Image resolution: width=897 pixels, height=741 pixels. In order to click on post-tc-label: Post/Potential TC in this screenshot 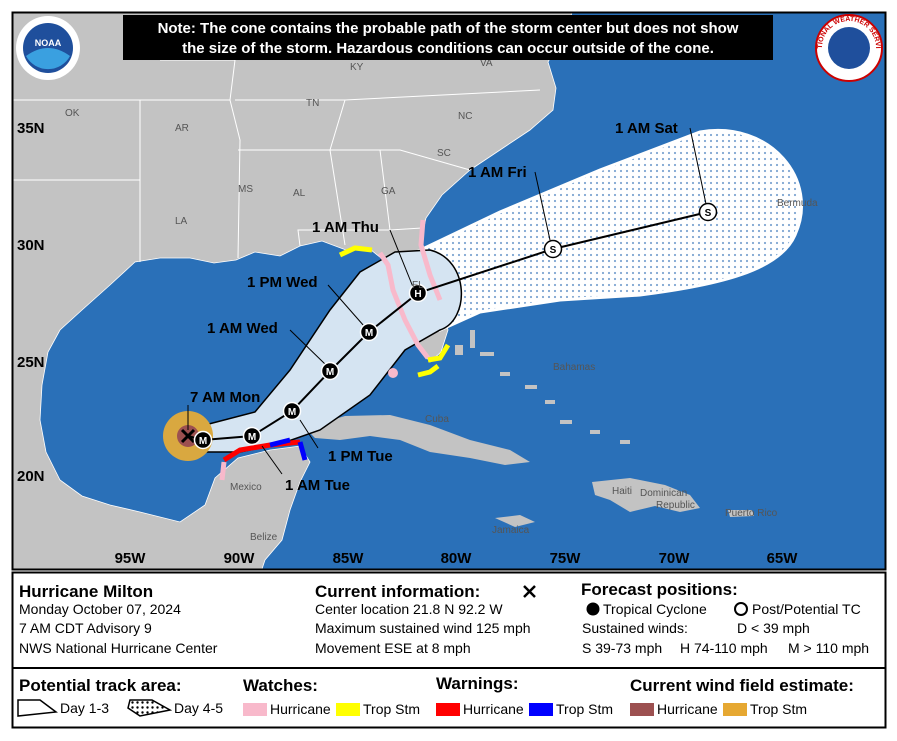, I will do `click(806, 609)`.